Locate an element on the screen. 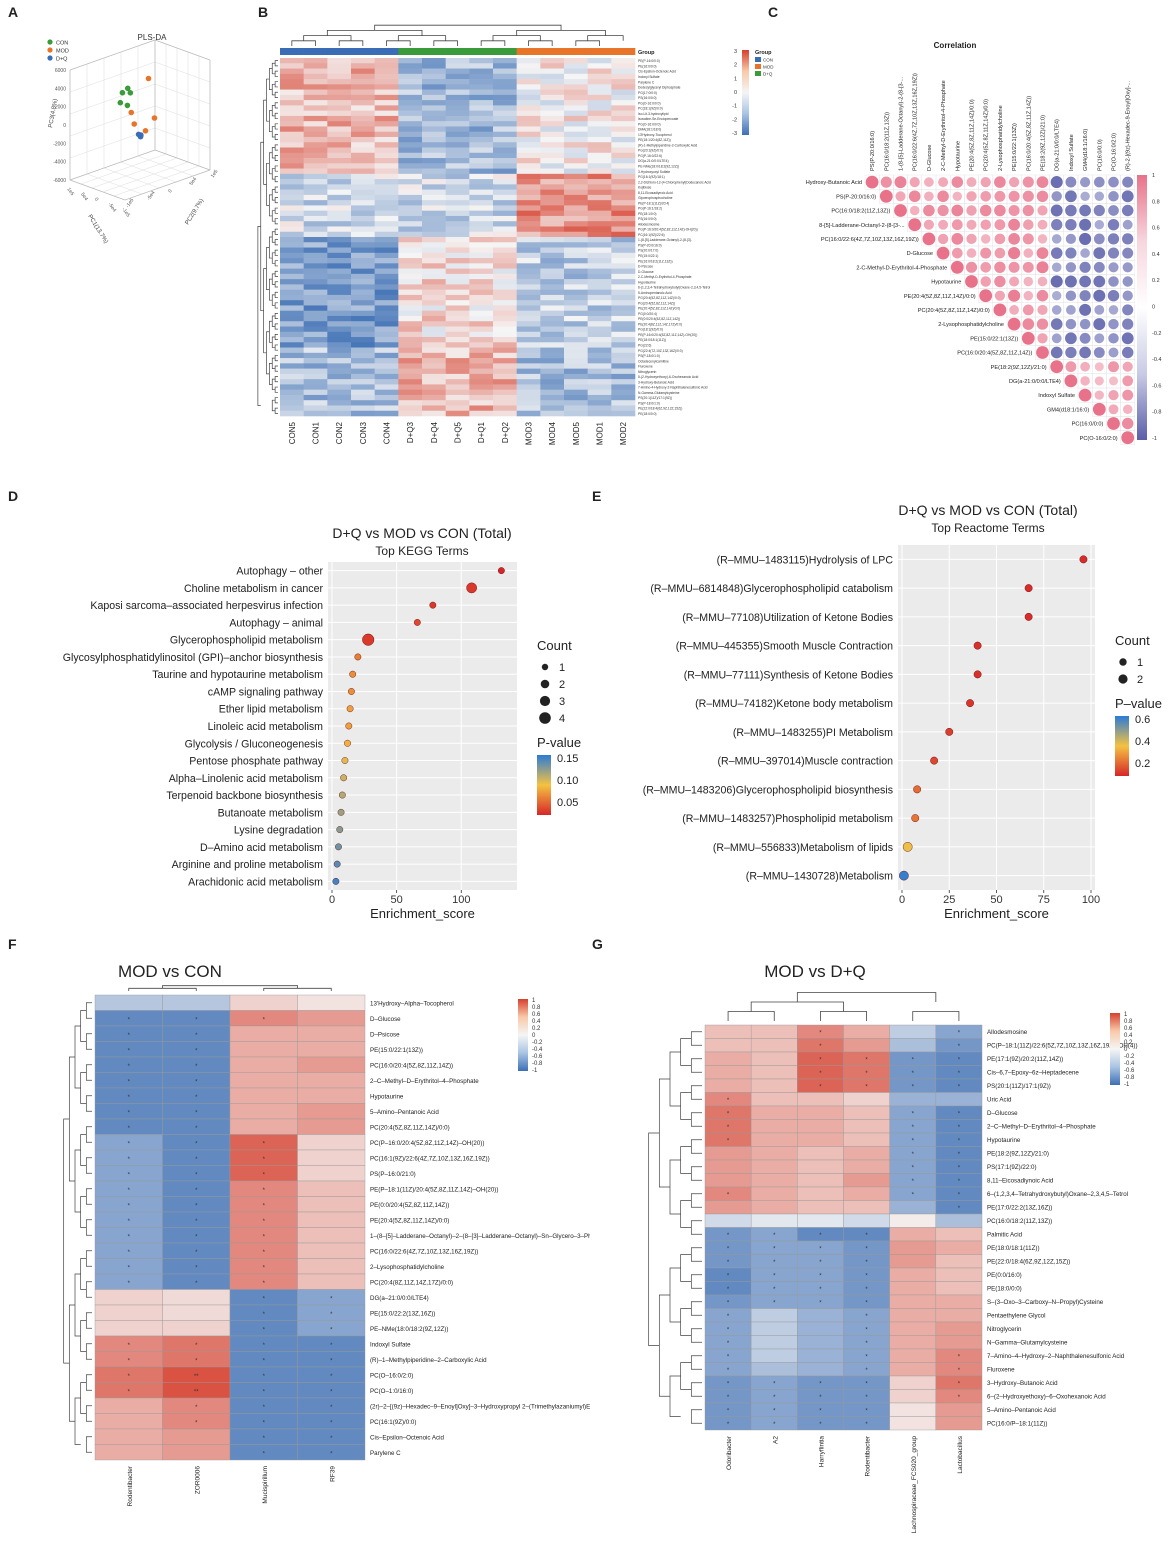  column-label: PE(20:4(5Z,8Z,11Z,14Z)/0:0) is located at coordinates (973, 135).